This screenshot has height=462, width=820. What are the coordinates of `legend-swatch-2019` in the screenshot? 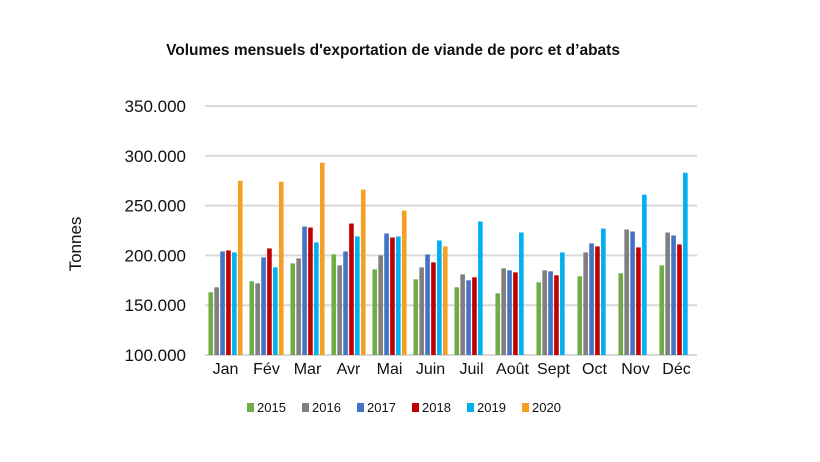 It's located at (470, 407).